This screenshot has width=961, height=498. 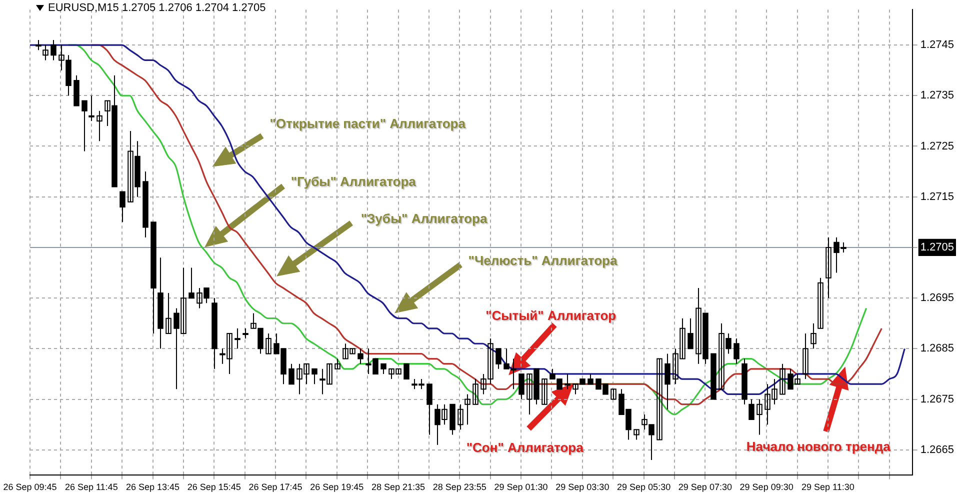 I want to click on x-tick-label: 28 Sep 23:55, so click(x=459, y=487).